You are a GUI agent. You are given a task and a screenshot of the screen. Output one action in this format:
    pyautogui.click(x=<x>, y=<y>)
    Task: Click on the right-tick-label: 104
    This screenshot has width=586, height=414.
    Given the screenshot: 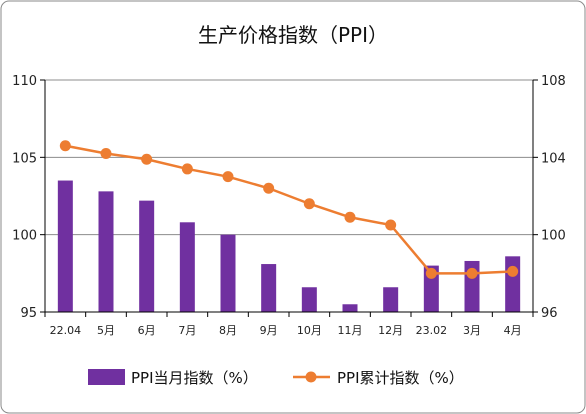 What is the action you would take?
    pyautogui.click(x=553, y=158)
    